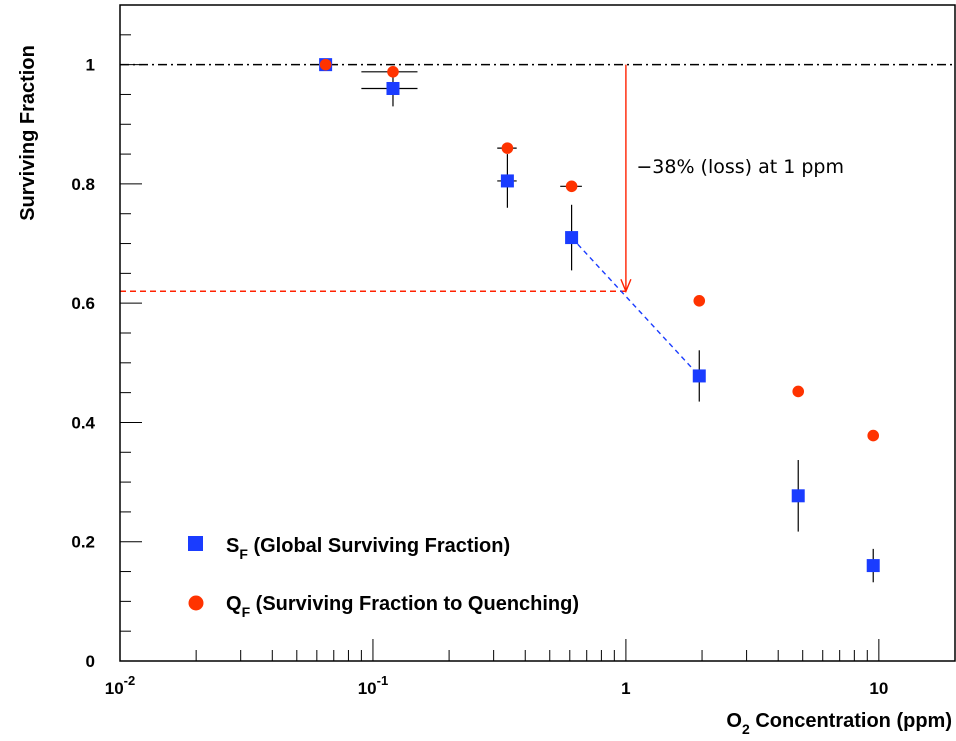  Describe the element at coordinates (195, 543) in the screenshot. I see `legend-marker-sf` at that location.